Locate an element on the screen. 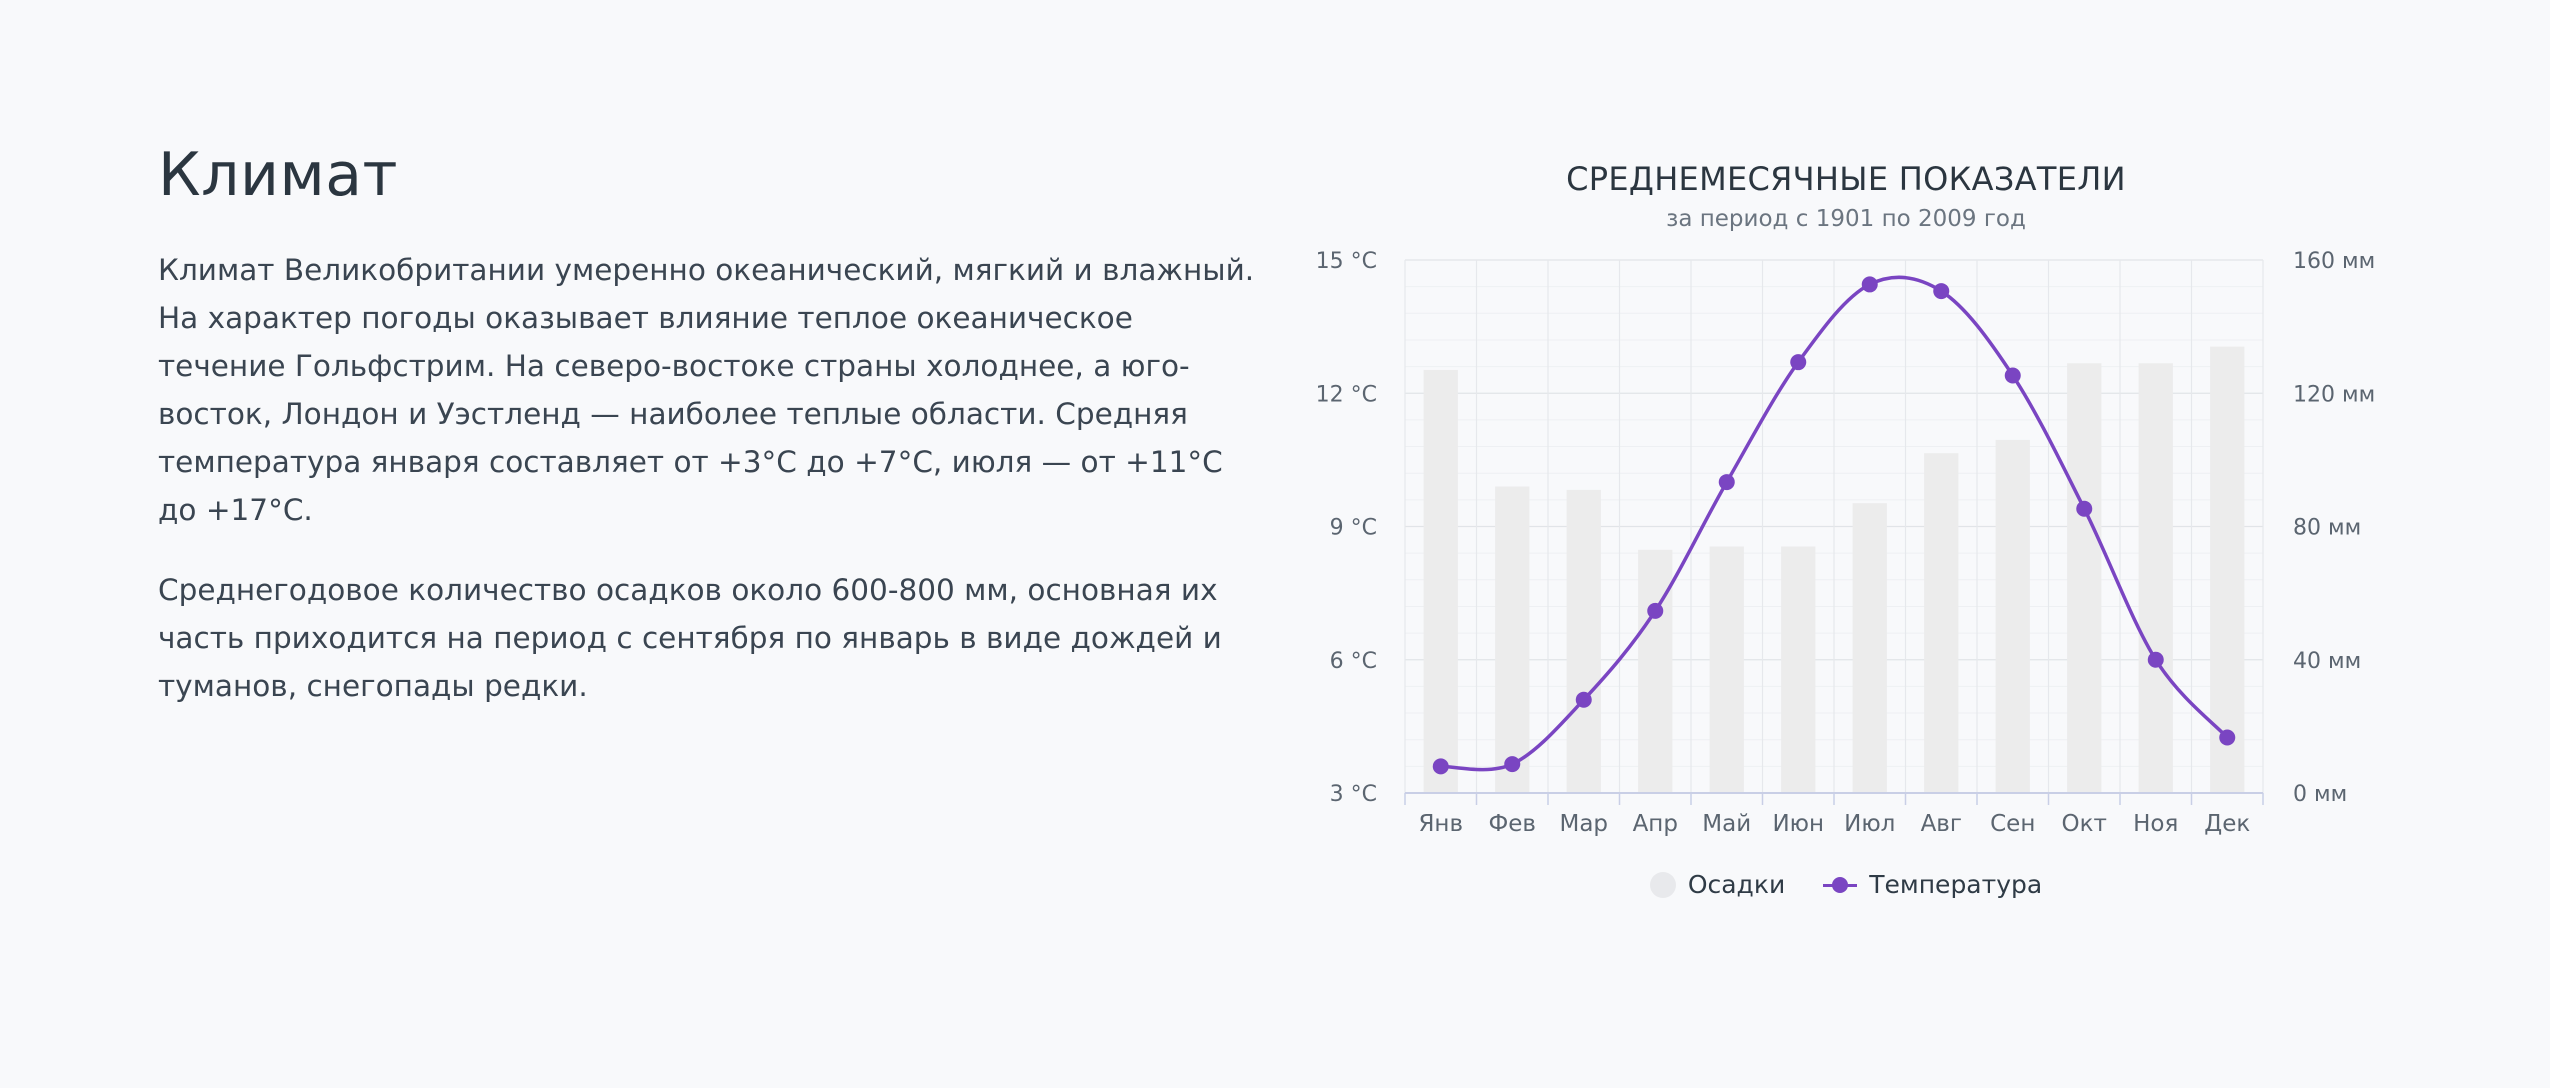  x-tick-label: Ноя is located at coordinates (2155, 824).